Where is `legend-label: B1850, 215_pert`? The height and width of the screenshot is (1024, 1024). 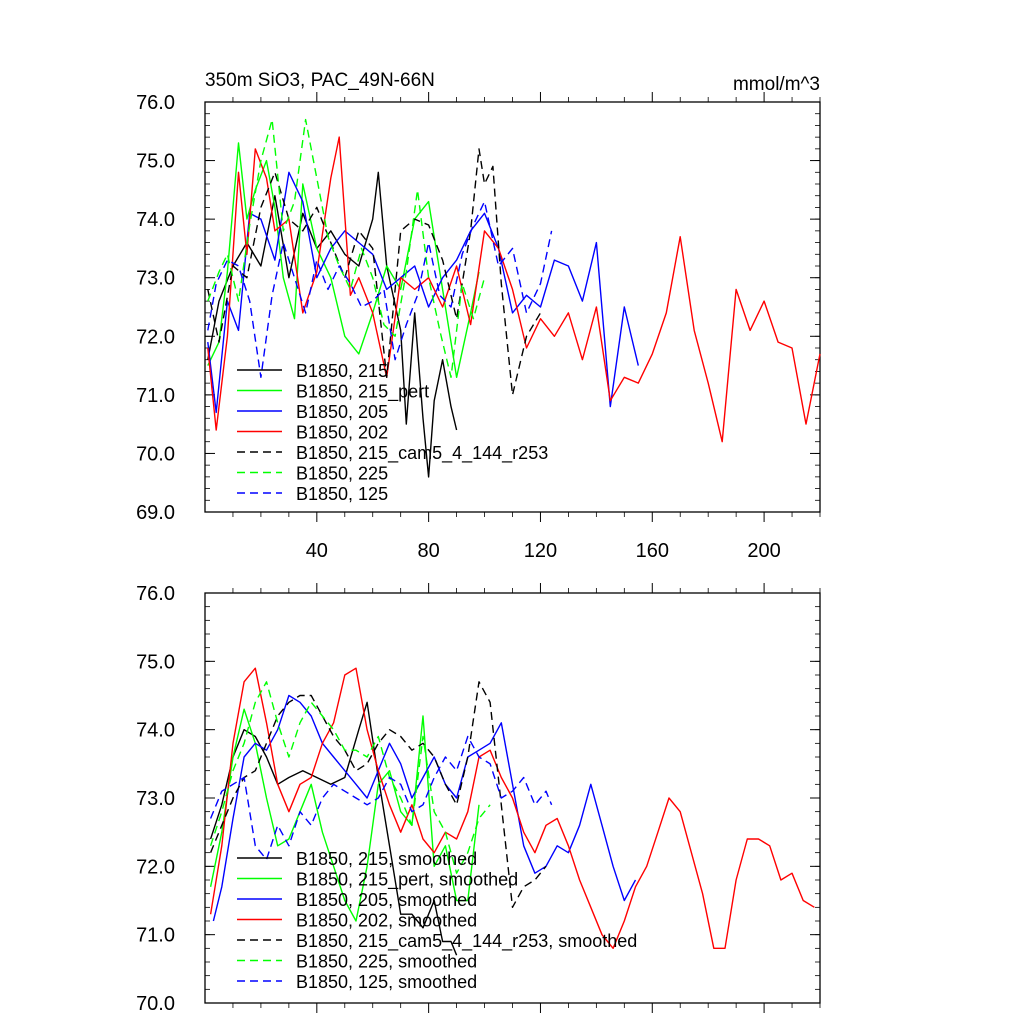 legend-label: B1850, 215_pert is located at coordinates (362, 392).